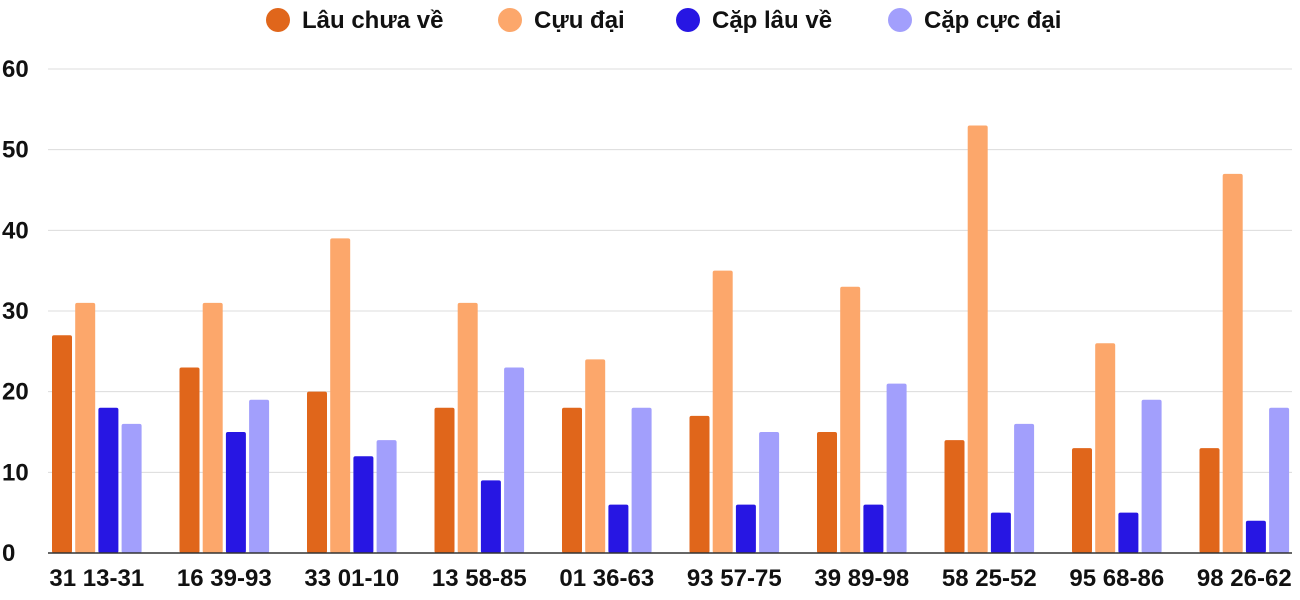 Image resolution: width=1300 pixels, height=600 pixels. Describe the element at coordinates (224, 578) in the screenshot. I see `x-tick-label: 16 39-93` at that location.